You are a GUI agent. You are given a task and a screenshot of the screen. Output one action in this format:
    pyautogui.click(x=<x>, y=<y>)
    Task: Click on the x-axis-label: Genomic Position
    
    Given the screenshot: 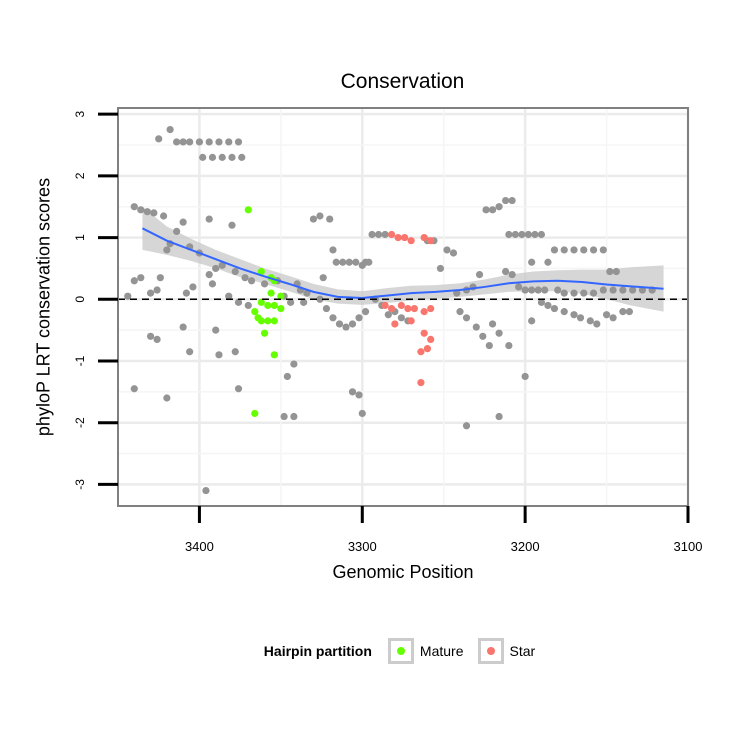 What is the action you would take?
    pyautogui.click(x=403, y=572)
    